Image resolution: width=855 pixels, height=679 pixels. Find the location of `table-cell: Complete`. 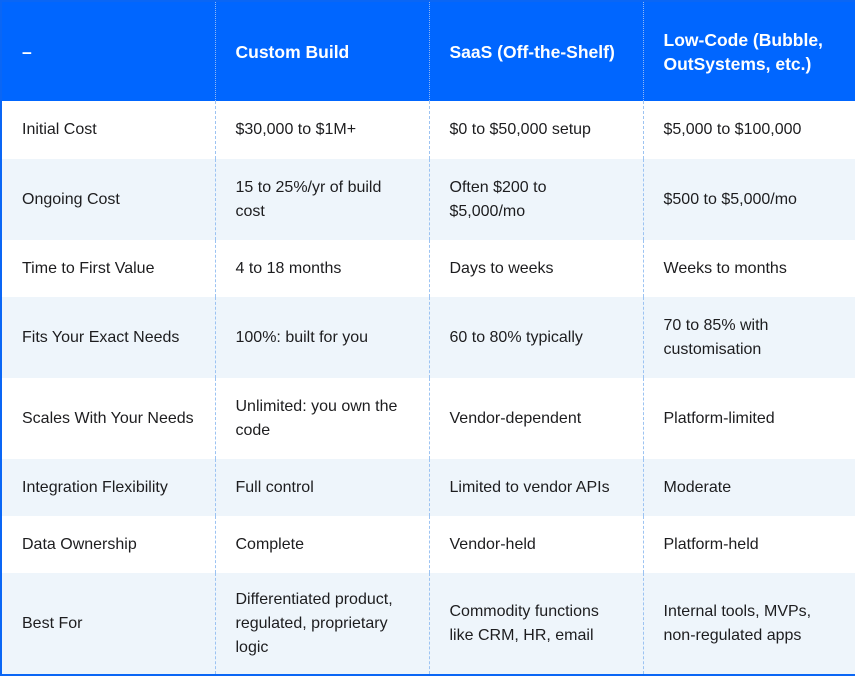

table-cell: Complete is located at coordinates (321, 544).